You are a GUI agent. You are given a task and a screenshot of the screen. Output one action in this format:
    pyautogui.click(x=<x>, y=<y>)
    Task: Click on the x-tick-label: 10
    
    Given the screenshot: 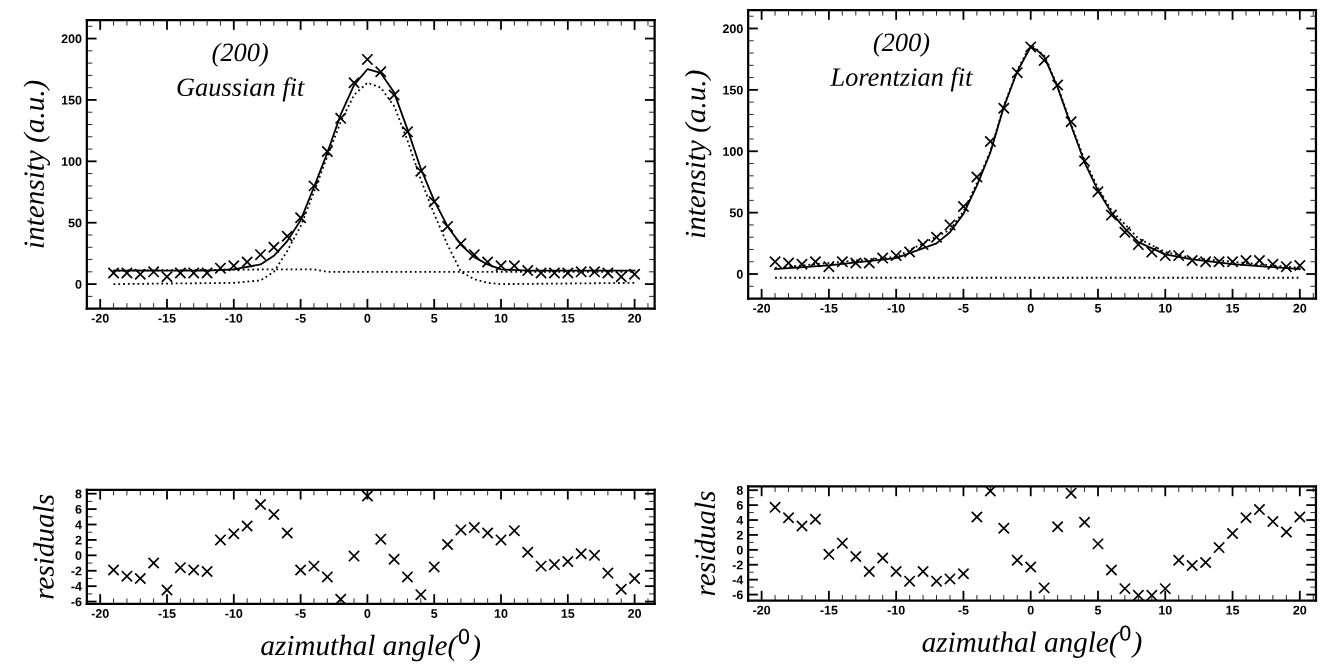 What is the action you would take?
    pyautogui.click(x=501, y=318)
    